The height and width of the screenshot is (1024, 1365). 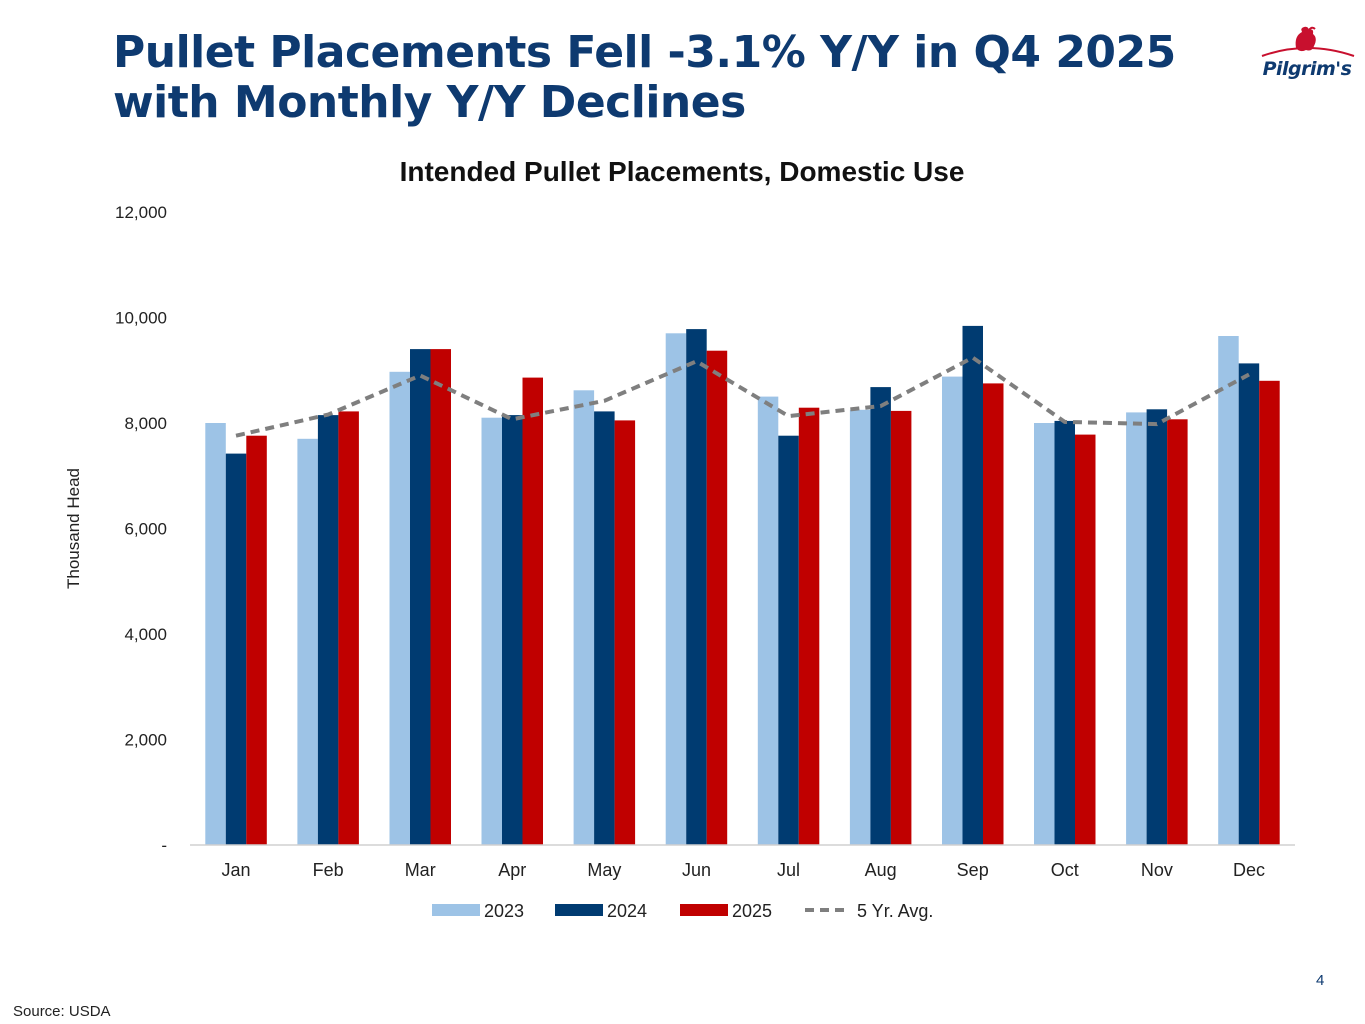 What do you see at coordinates (236, 649) in the screenshot?
I see `bar-2024-jan` at bounding box center [236, 649].